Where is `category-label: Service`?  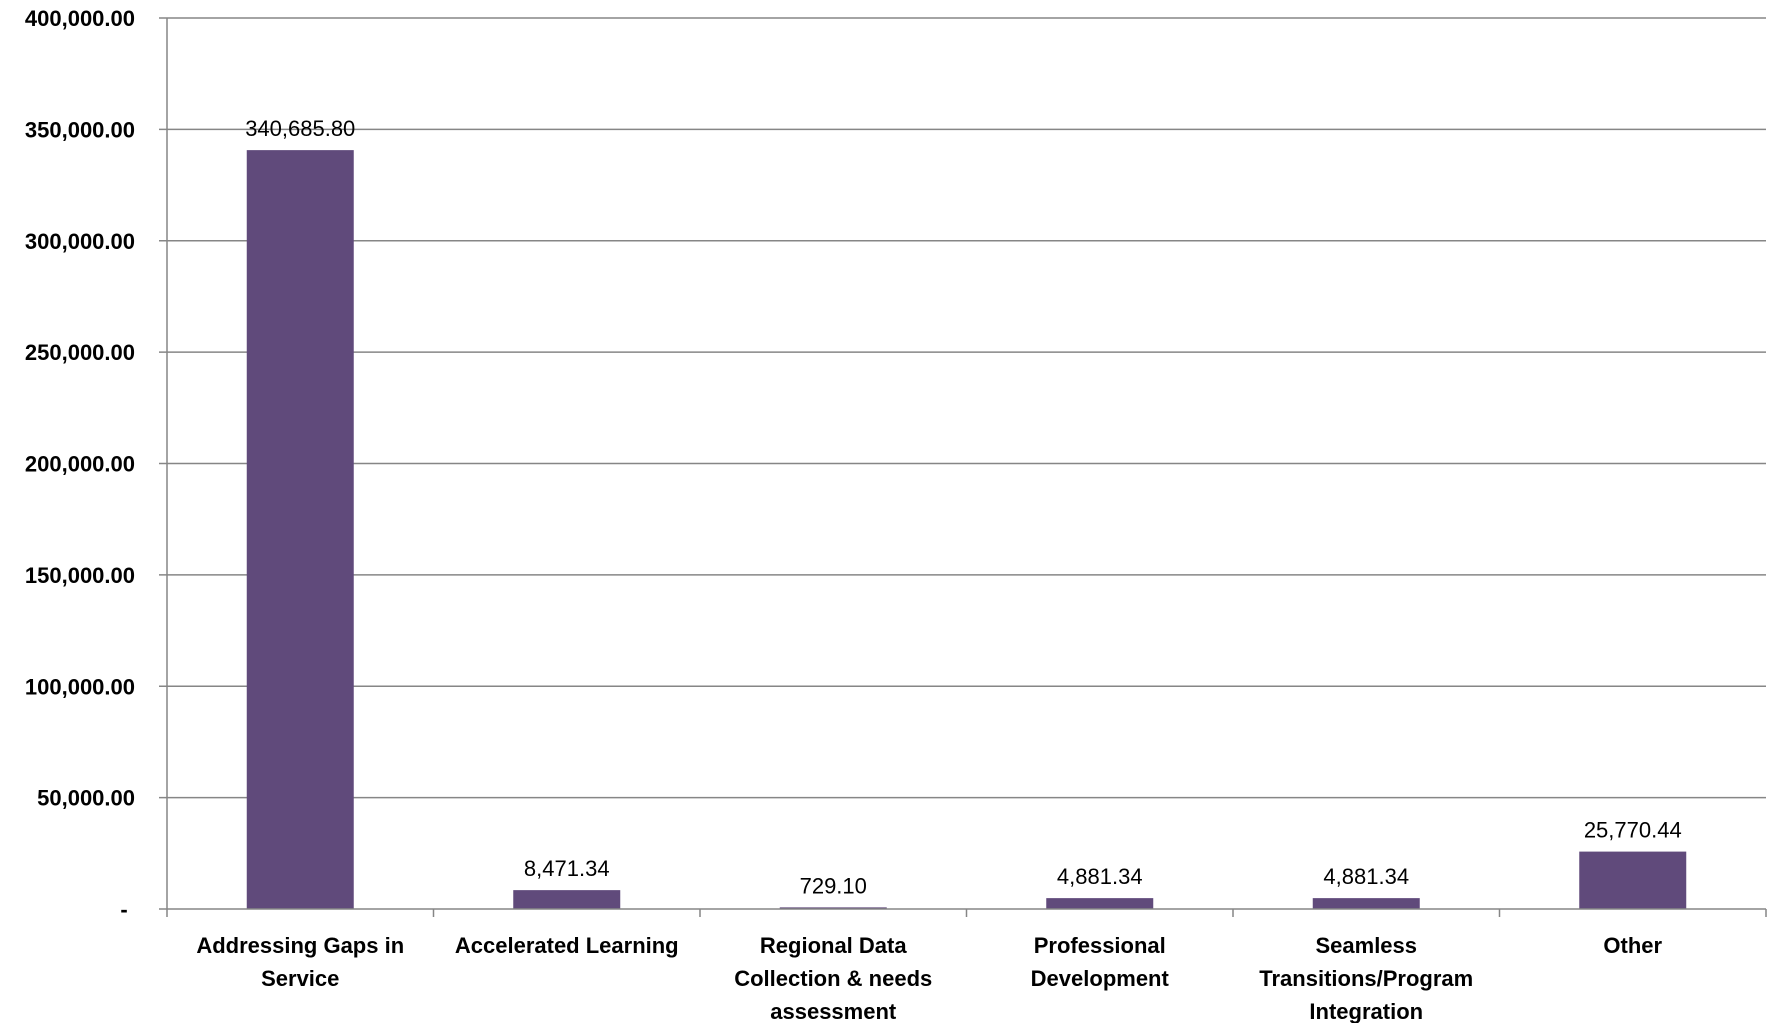 category-label: Service is located at coordinates (300, 978).